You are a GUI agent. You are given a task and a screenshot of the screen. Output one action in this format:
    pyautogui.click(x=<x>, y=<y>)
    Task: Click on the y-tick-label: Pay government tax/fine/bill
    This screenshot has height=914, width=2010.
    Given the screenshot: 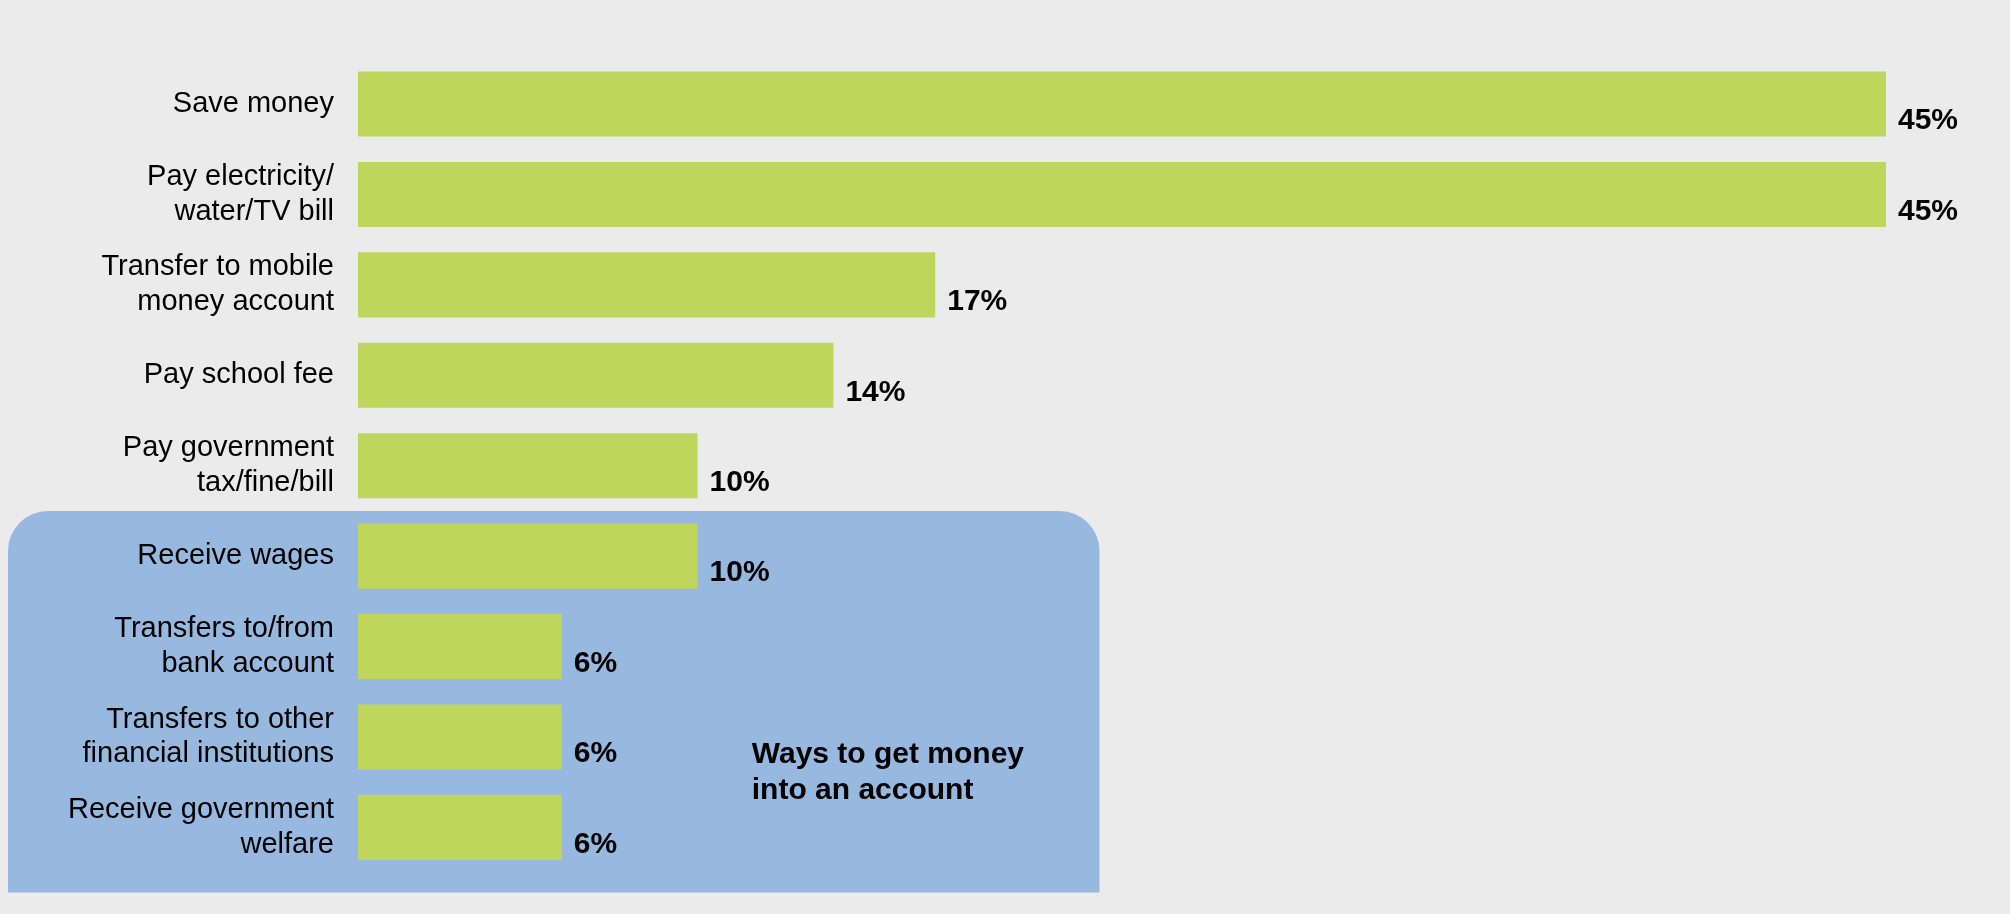 What is the action you would take?
    pyautogui.click(x=228, y=464)
    